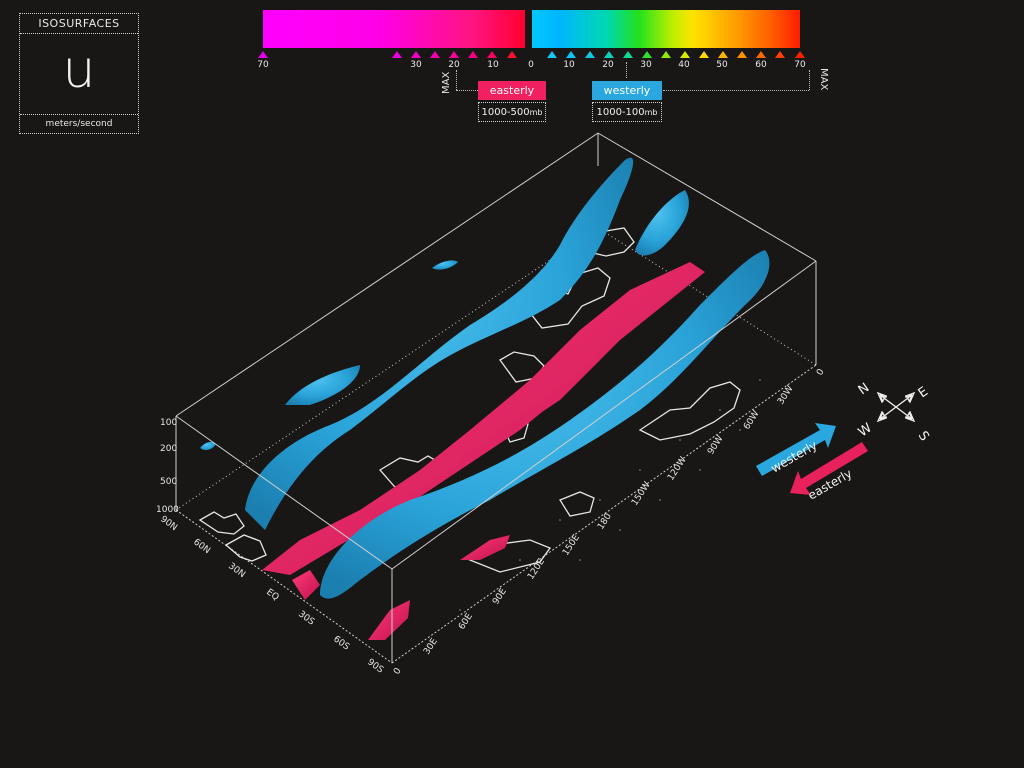 This screenshot has height=768, width=1024. Describe the element at coordinates (272, 595) in the screenshot. I see `latitude-label: EQ` at that location.